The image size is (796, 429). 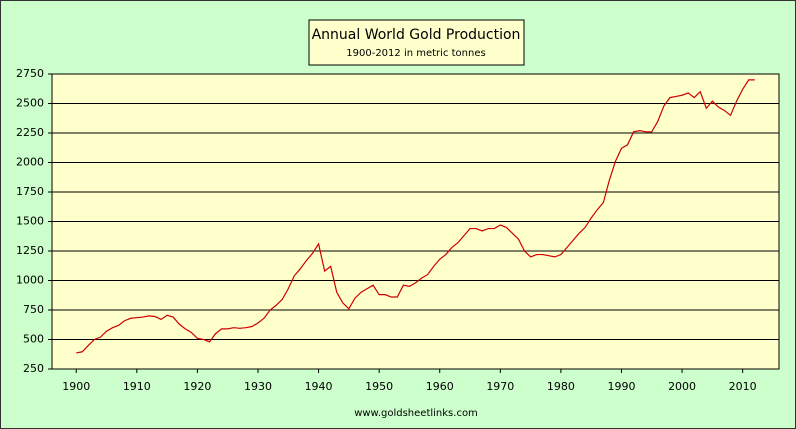 What do you see at coordinates (197, 386) in the screenshot?
I see `x-tick-label: 1920` at bounding box center [197, 386].